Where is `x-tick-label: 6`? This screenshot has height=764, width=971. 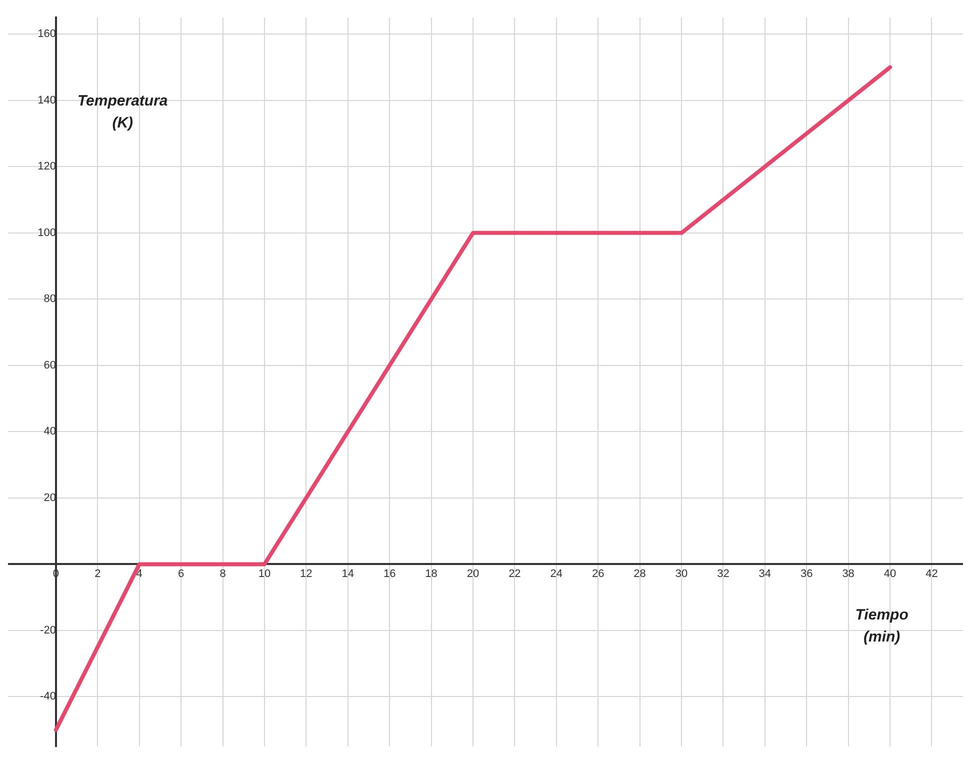 x-tick-label: 6 is located at coordinates (181, 574).